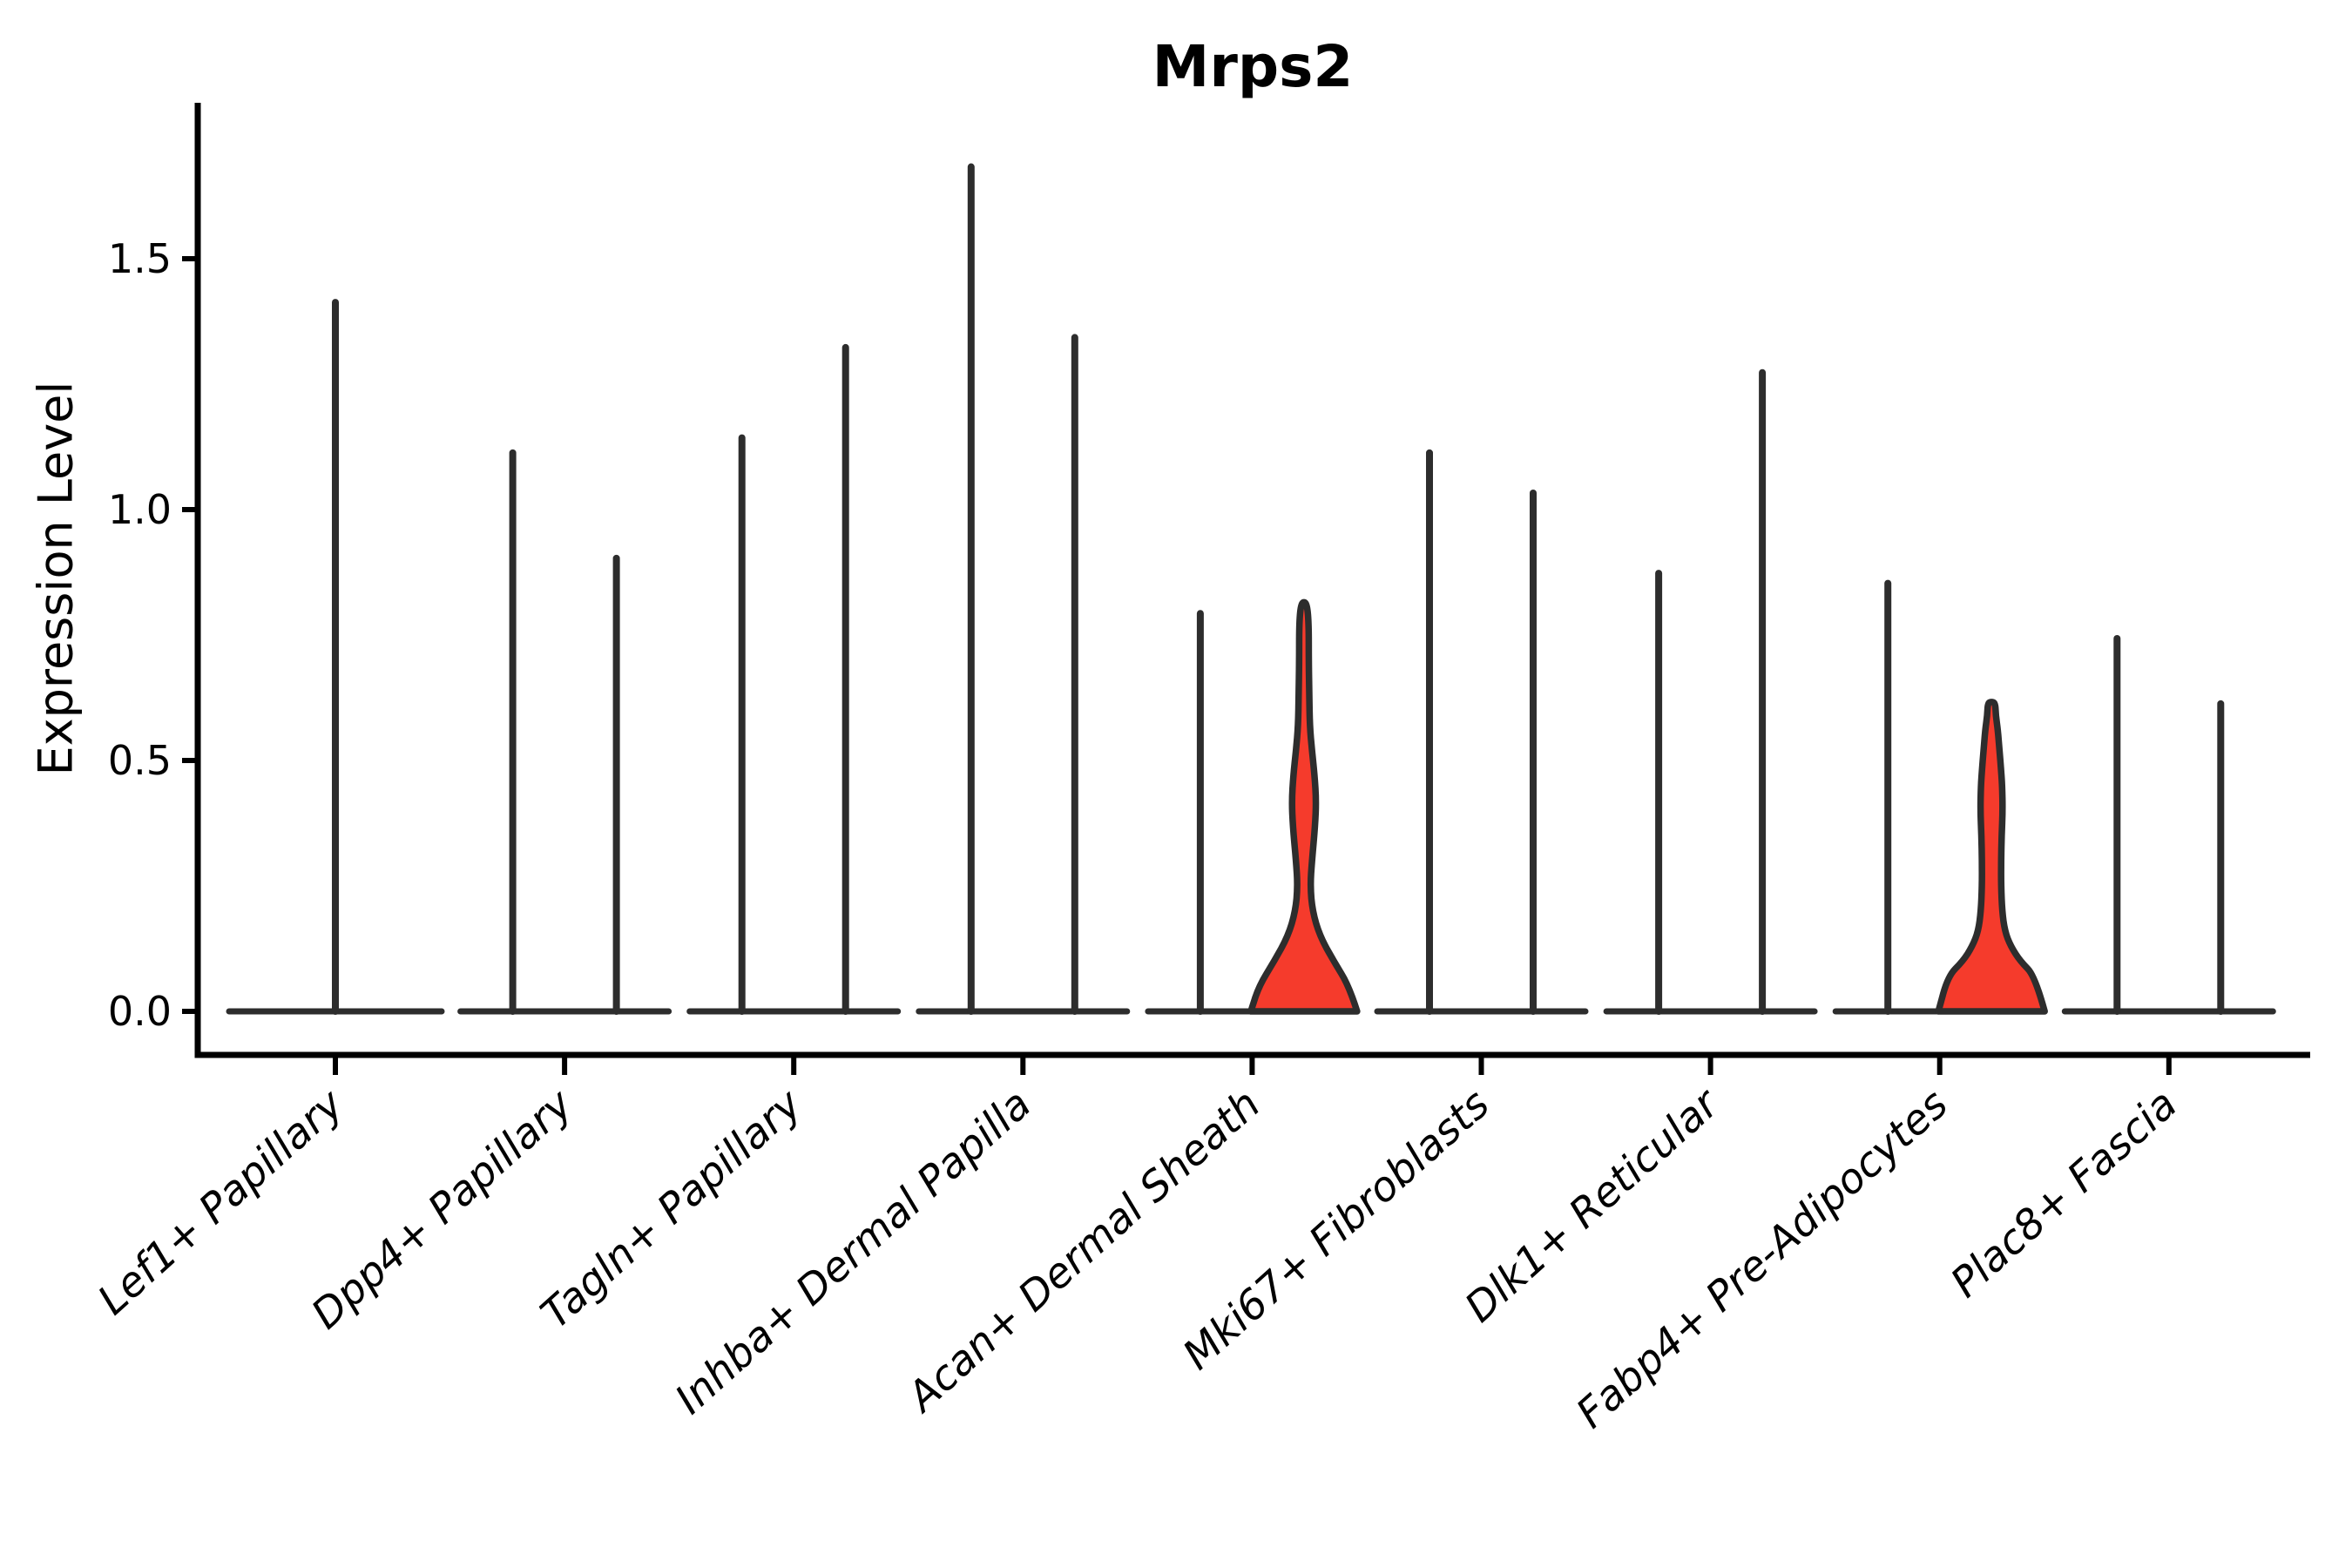  I want to click on y-tick-label: 1.5, so click(140, 258).